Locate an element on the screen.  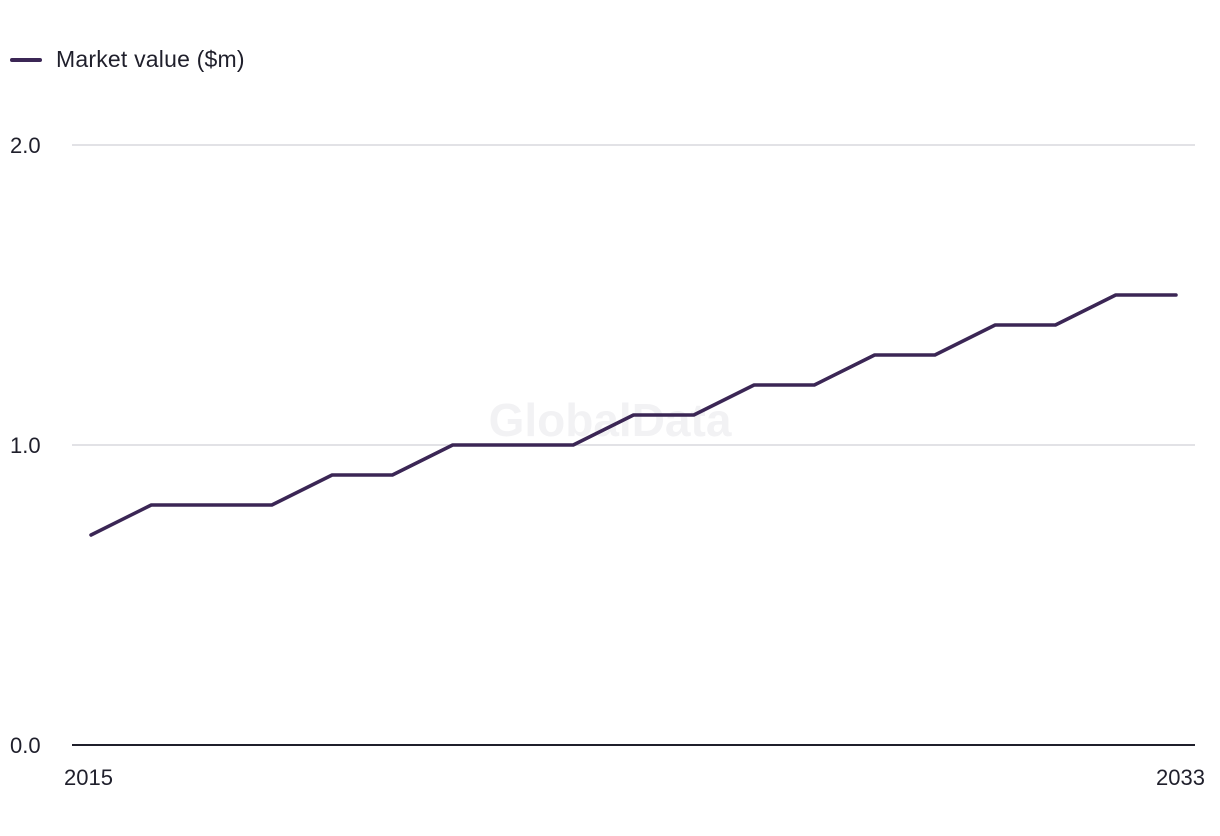
legend-label: Market value ($m) is located at coordinates (150, 59).